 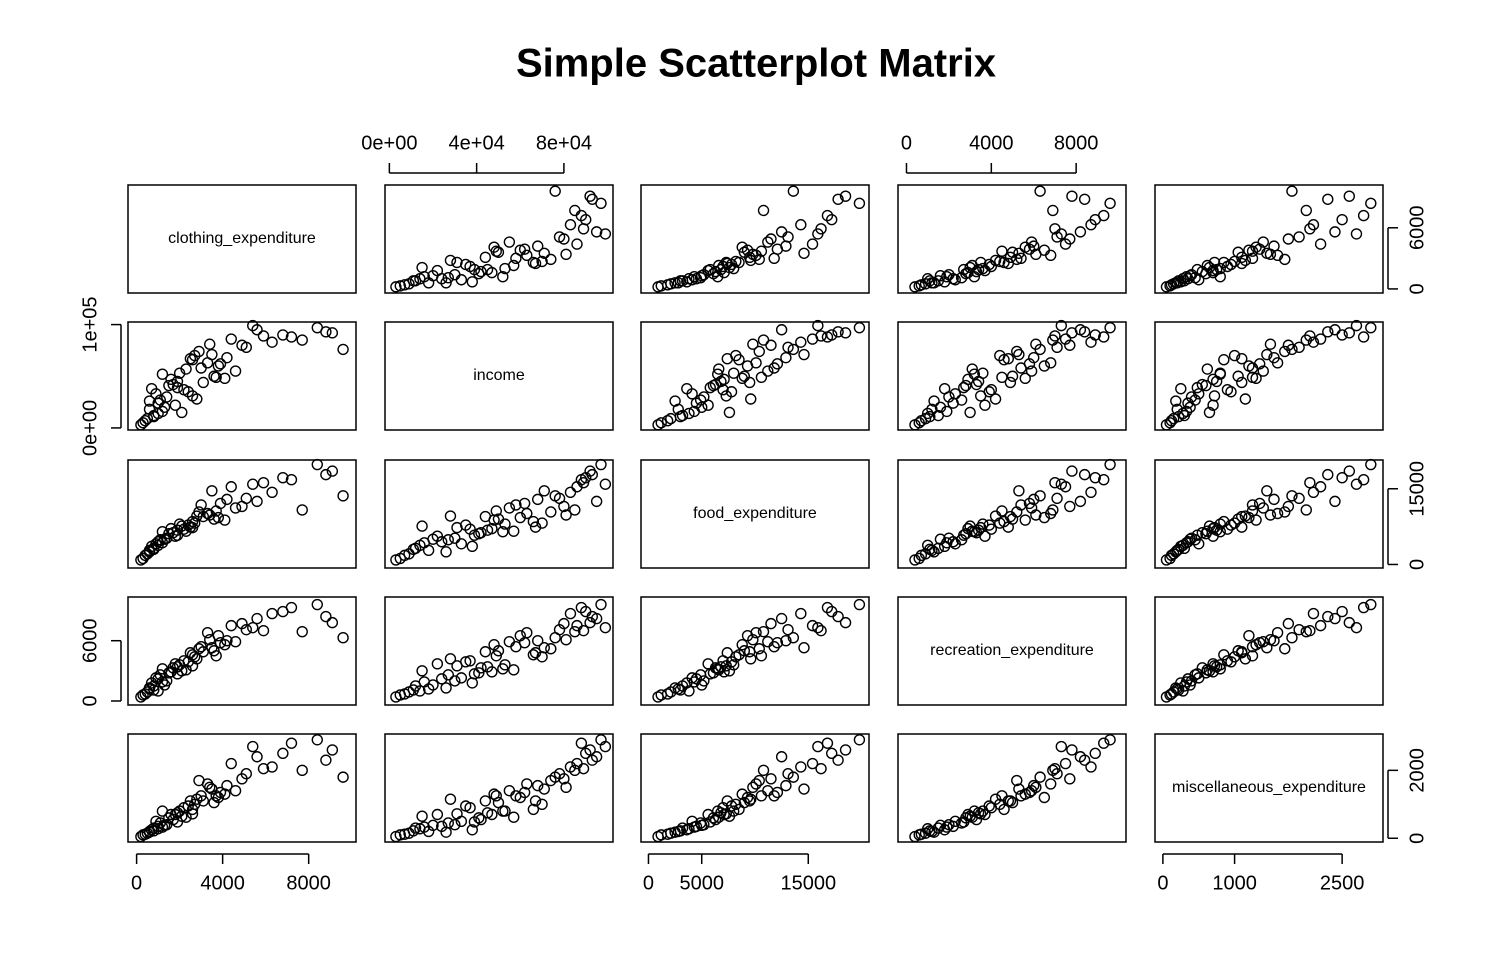 What do you see at coordinates (1162, 883) in the screenshot?
I see `x-tick-label: 0` at bounding box center [1162, 883].